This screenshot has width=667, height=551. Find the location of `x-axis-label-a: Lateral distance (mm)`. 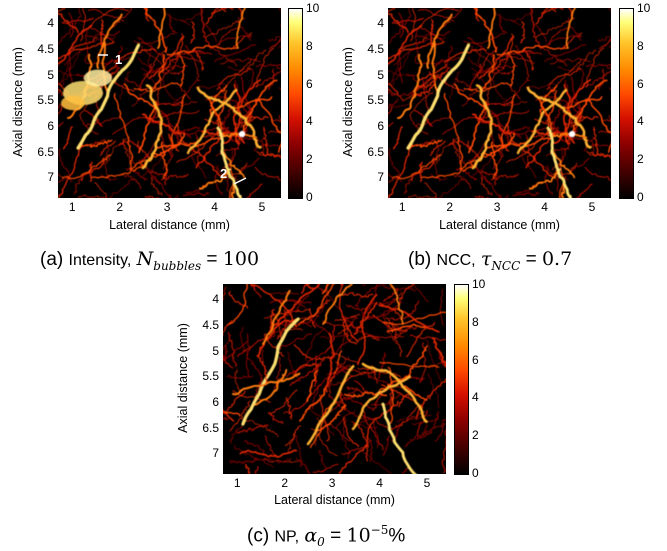

x-axis-label-a: Lateral distance (mm) is located at coordinates (169, 225).